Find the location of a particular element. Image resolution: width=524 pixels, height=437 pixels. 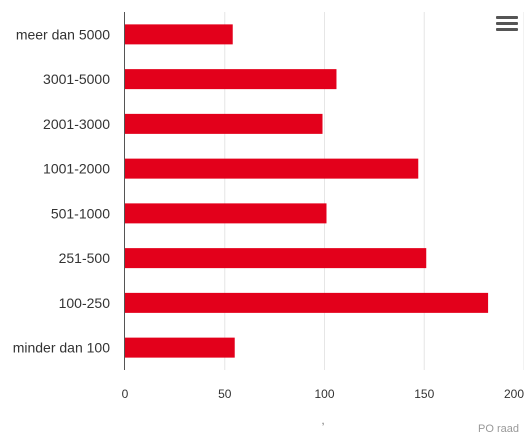

x-axis-title: , is located at coordinates (322, 421).